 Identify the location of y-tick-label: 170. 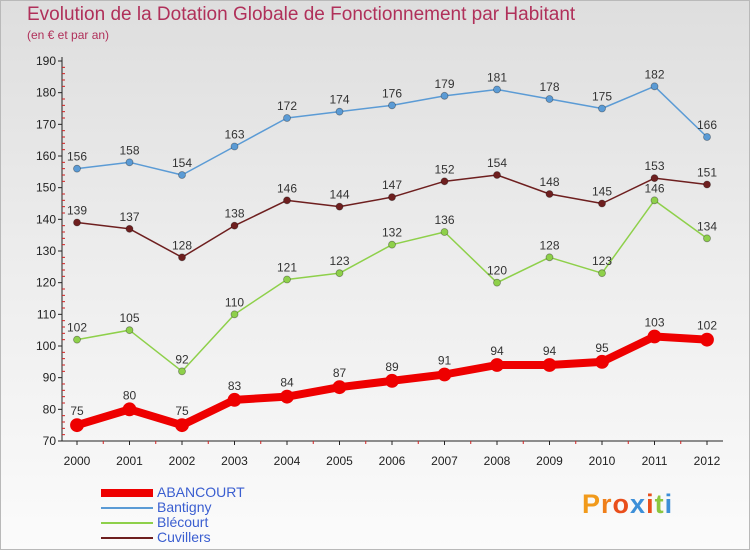
(46, 124).